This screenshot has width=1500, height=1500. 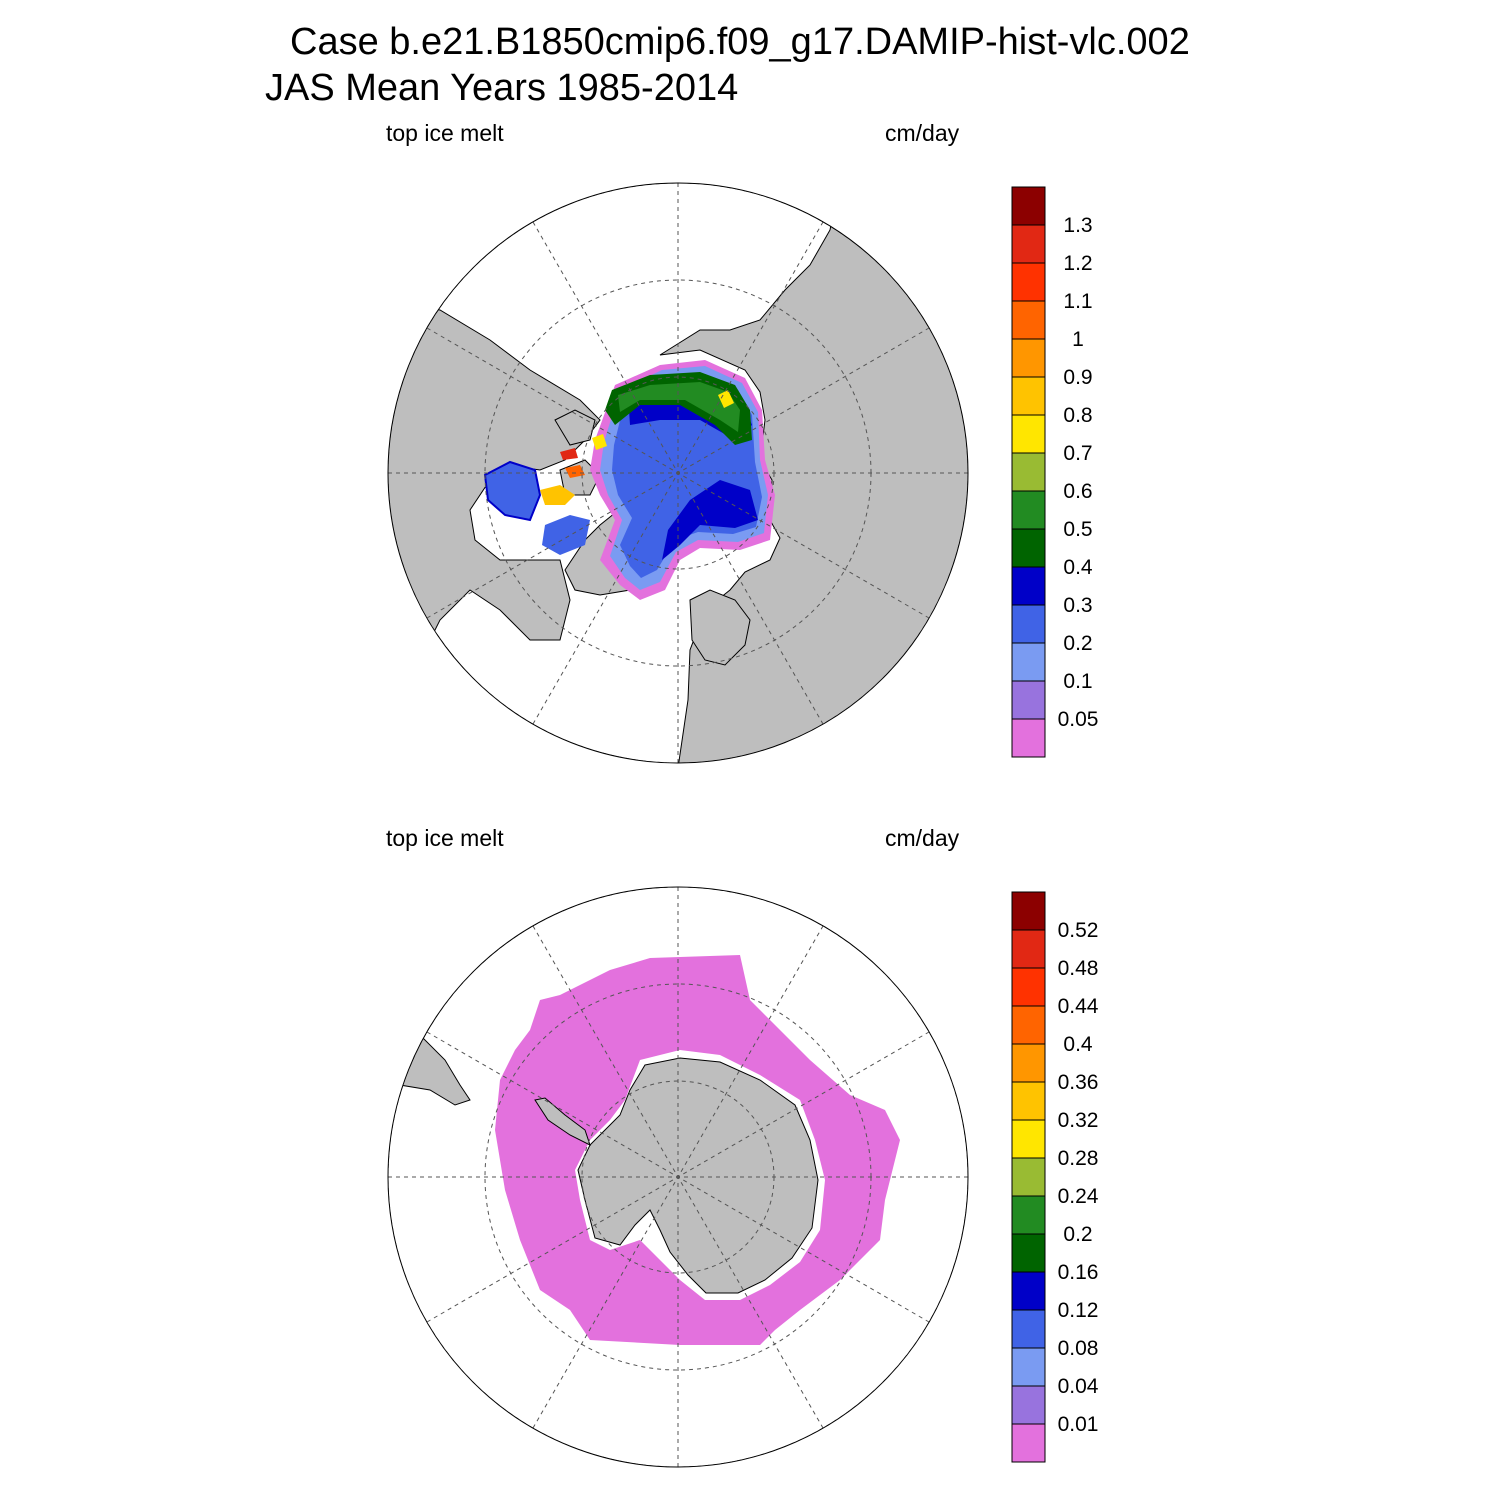 I want to click on south-colorbar-label: 0.44, so click(x=1078, y=1006).